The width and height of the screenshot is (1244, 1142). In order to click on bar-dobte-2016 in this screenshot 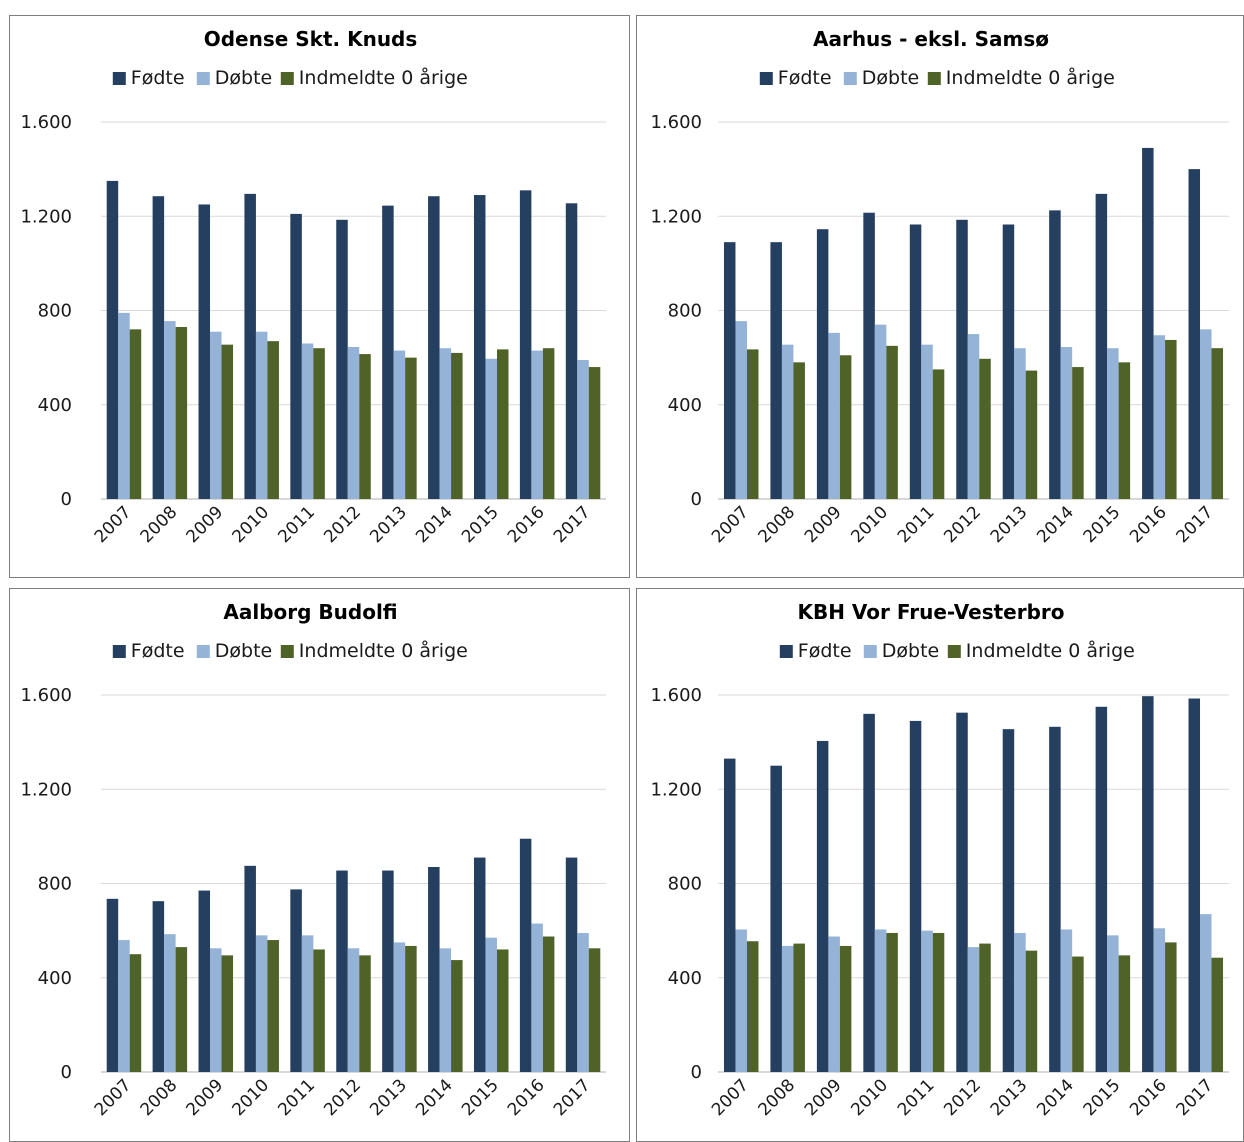, I will do `click(1159, 417)`.